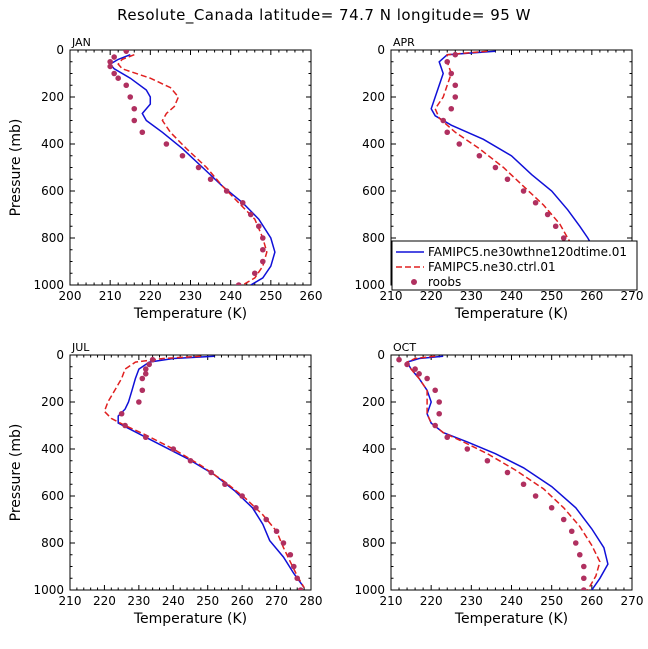 Image resolution: width=648 pixels, height=649 pixels. Describe the element at coordinates (369, 590) in the screenshot. I see `y-tick-label: 1000` at that location.